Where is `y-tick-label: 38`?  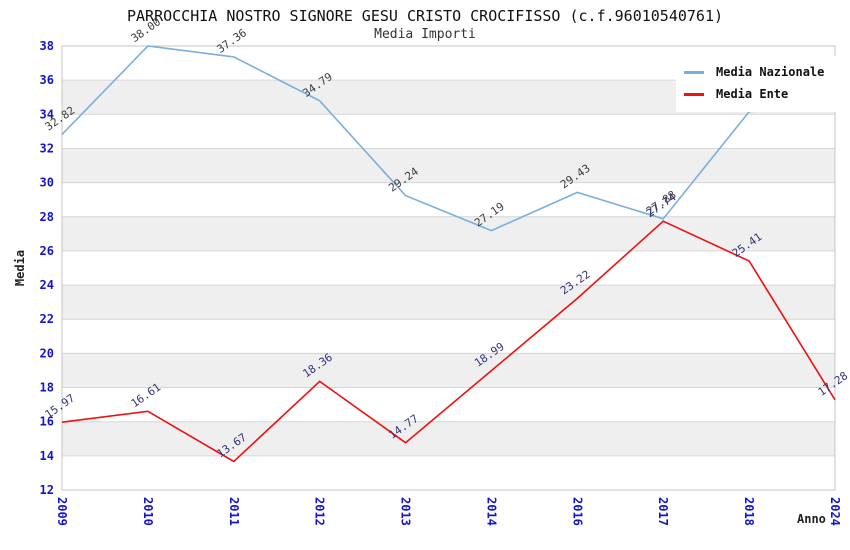
y-tick-label: 38 is located at coordinates (47, 46).